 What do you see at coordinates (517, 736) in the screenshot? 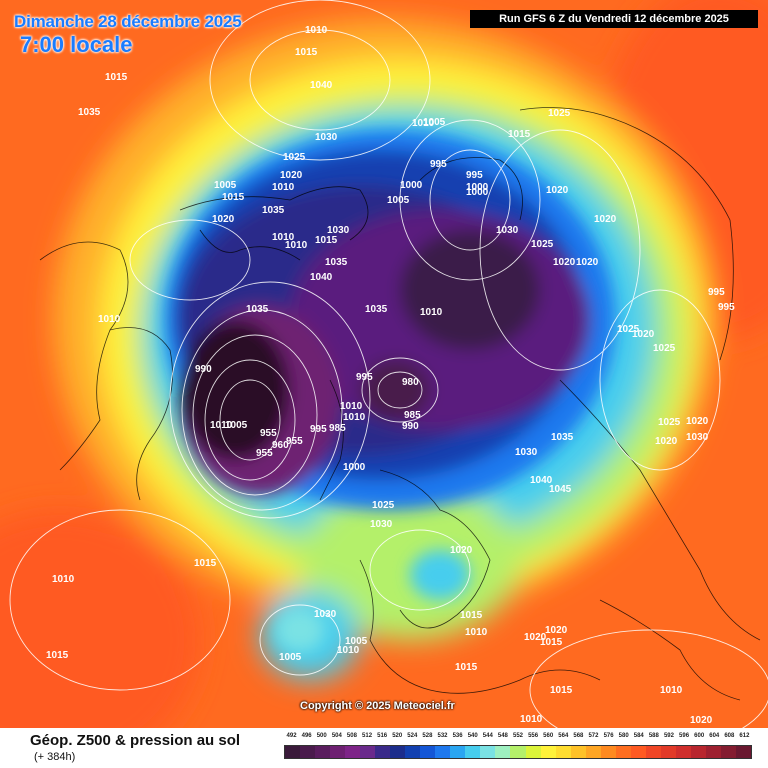
I see `scale-label: 552` at bounding box center [517, 736].